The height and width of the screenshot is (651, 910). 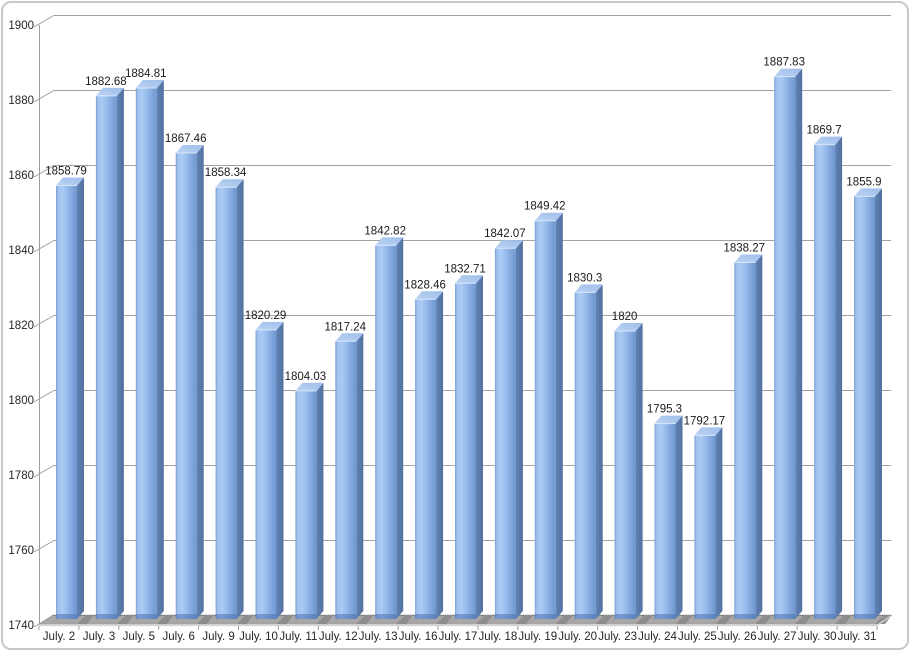 What do you see at coordinates (745, 249) in the screenshot?
I see `value-label-july-26: 1838.27` at bounding box center [745, 249].